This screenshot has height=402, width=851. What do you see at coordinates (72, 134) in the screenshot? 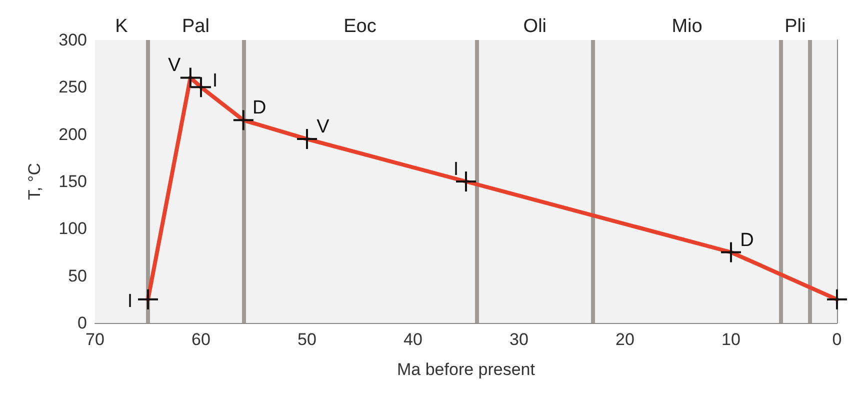
I see `y-tick-label: 200` at bounding box center [72, 134].